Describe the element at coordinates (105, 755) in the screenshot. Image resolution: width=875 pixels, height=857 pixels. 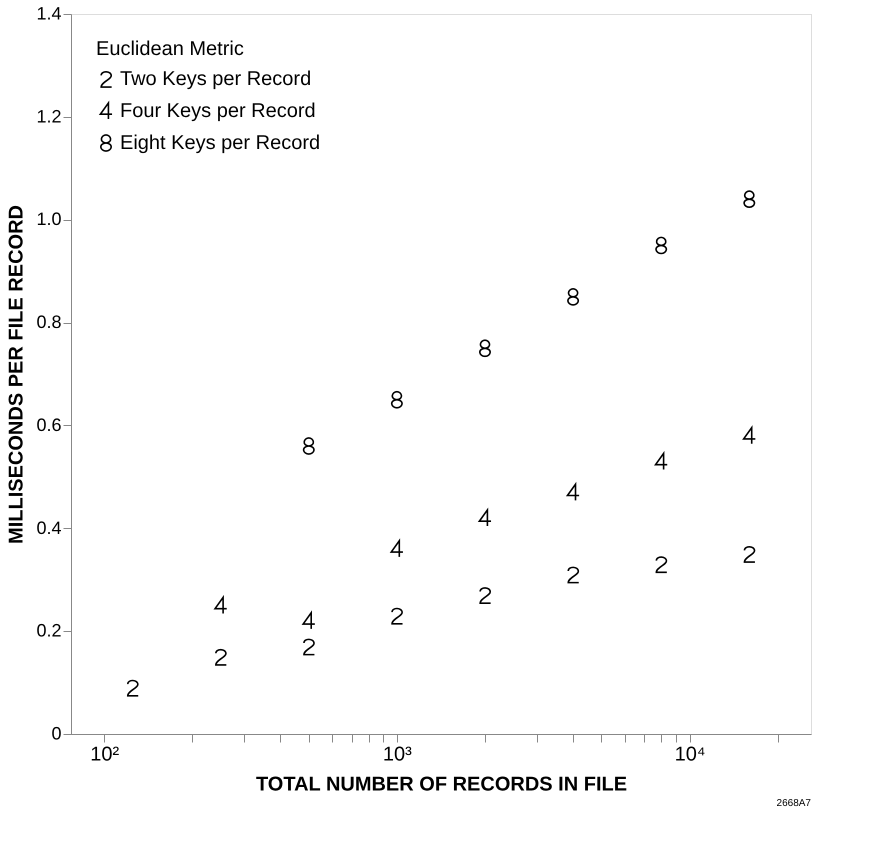
I see `x-tick-label: 10²` at that location.